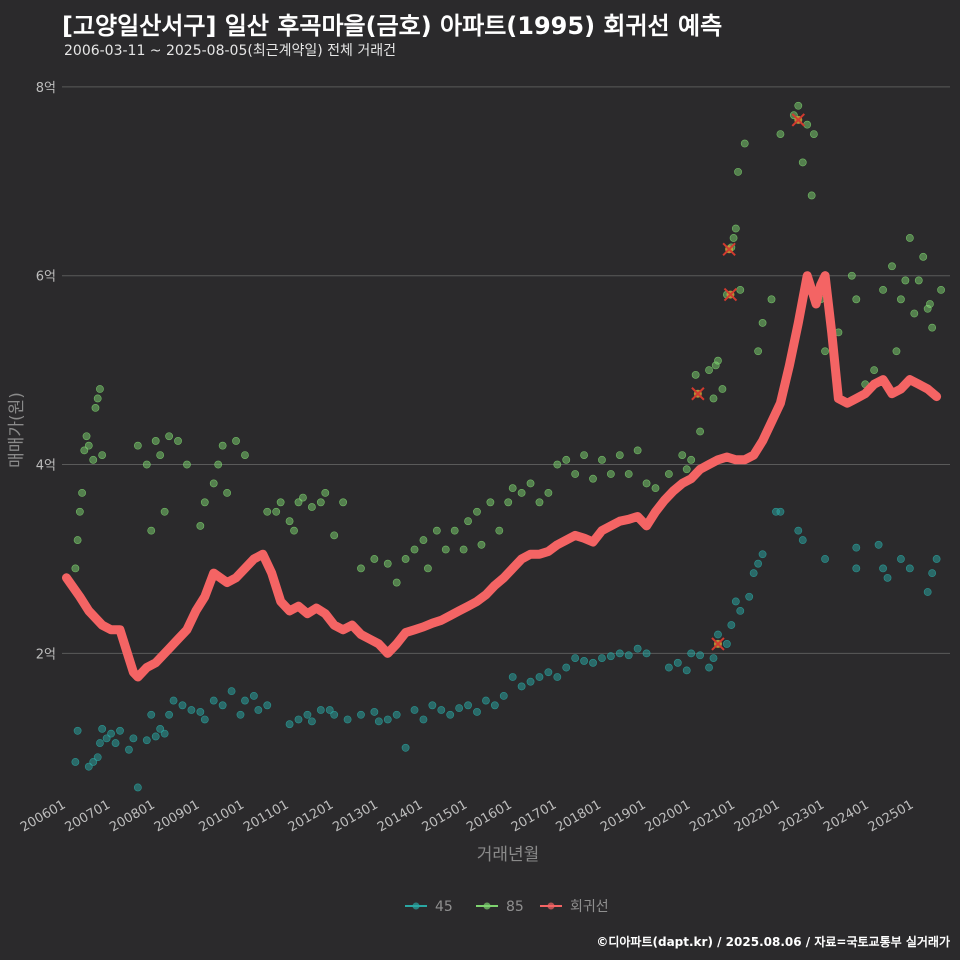 Image resolution: width=960 pixels, height=960 pixels. I want to click on y-axis-label: 매매가(원), so click(17, 430).